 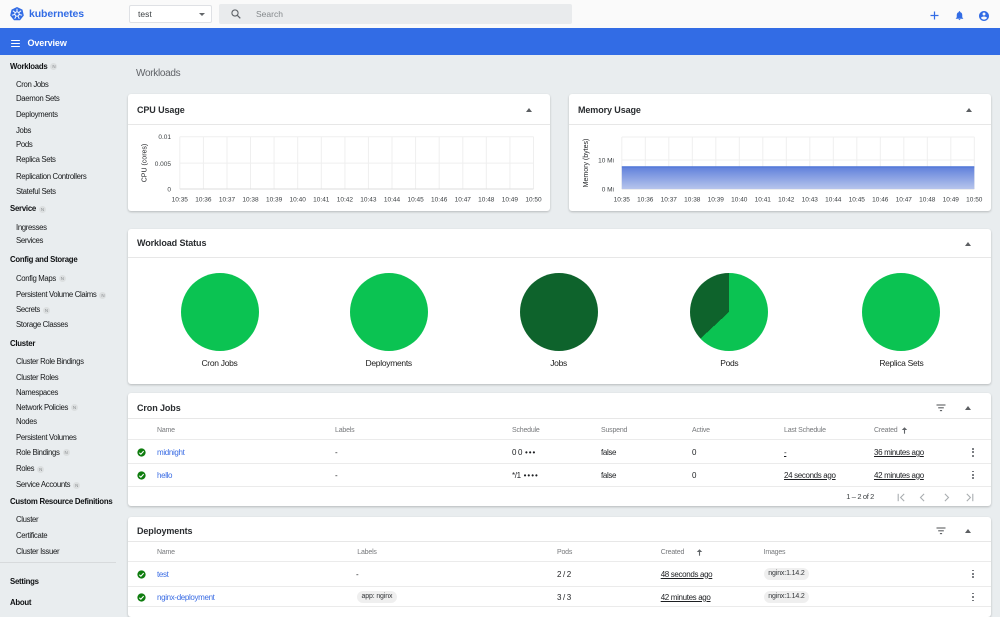 What do you see at coordinates (608, 189) in the screenshot?
I see `svg-text: 0 Mi` at bounding box center [608, 189].